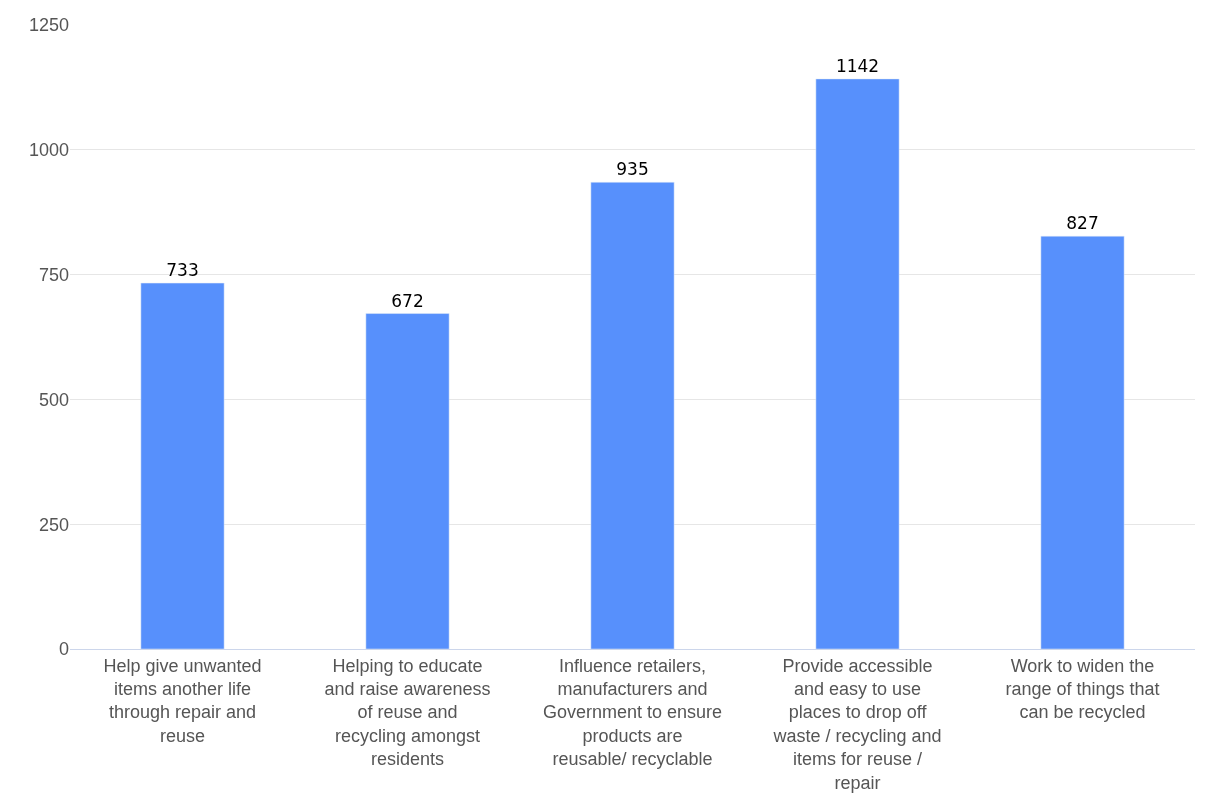 Image resolution: width=1210 pixels, height=805 pixels. I want to click on y-tick-label: 500, so click(53, 399).